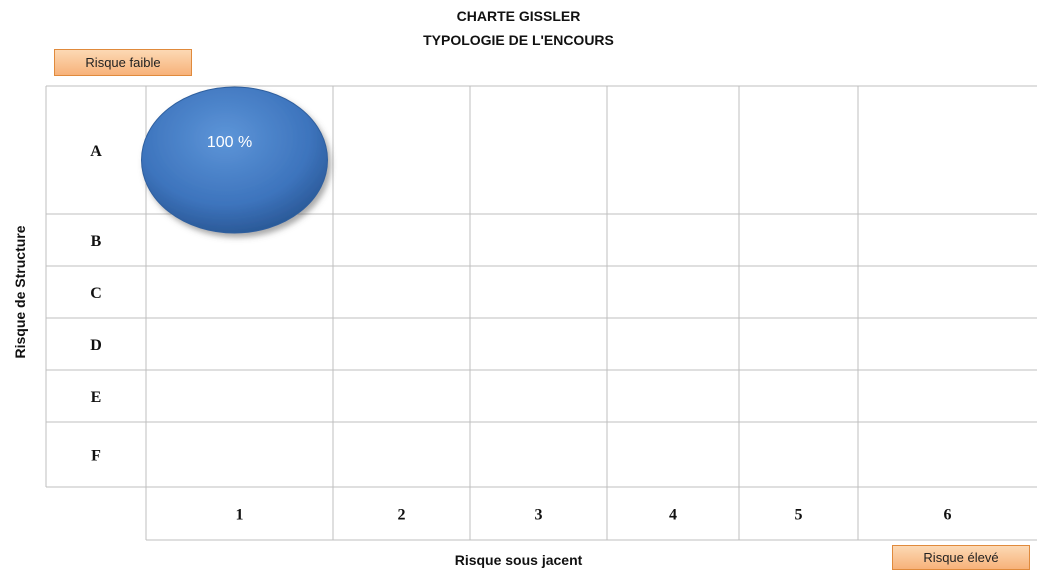  What do you see at coordinates (673, 515) in the screenshot?
I see `col-label-4: 4` at bounding box center [673, 515].